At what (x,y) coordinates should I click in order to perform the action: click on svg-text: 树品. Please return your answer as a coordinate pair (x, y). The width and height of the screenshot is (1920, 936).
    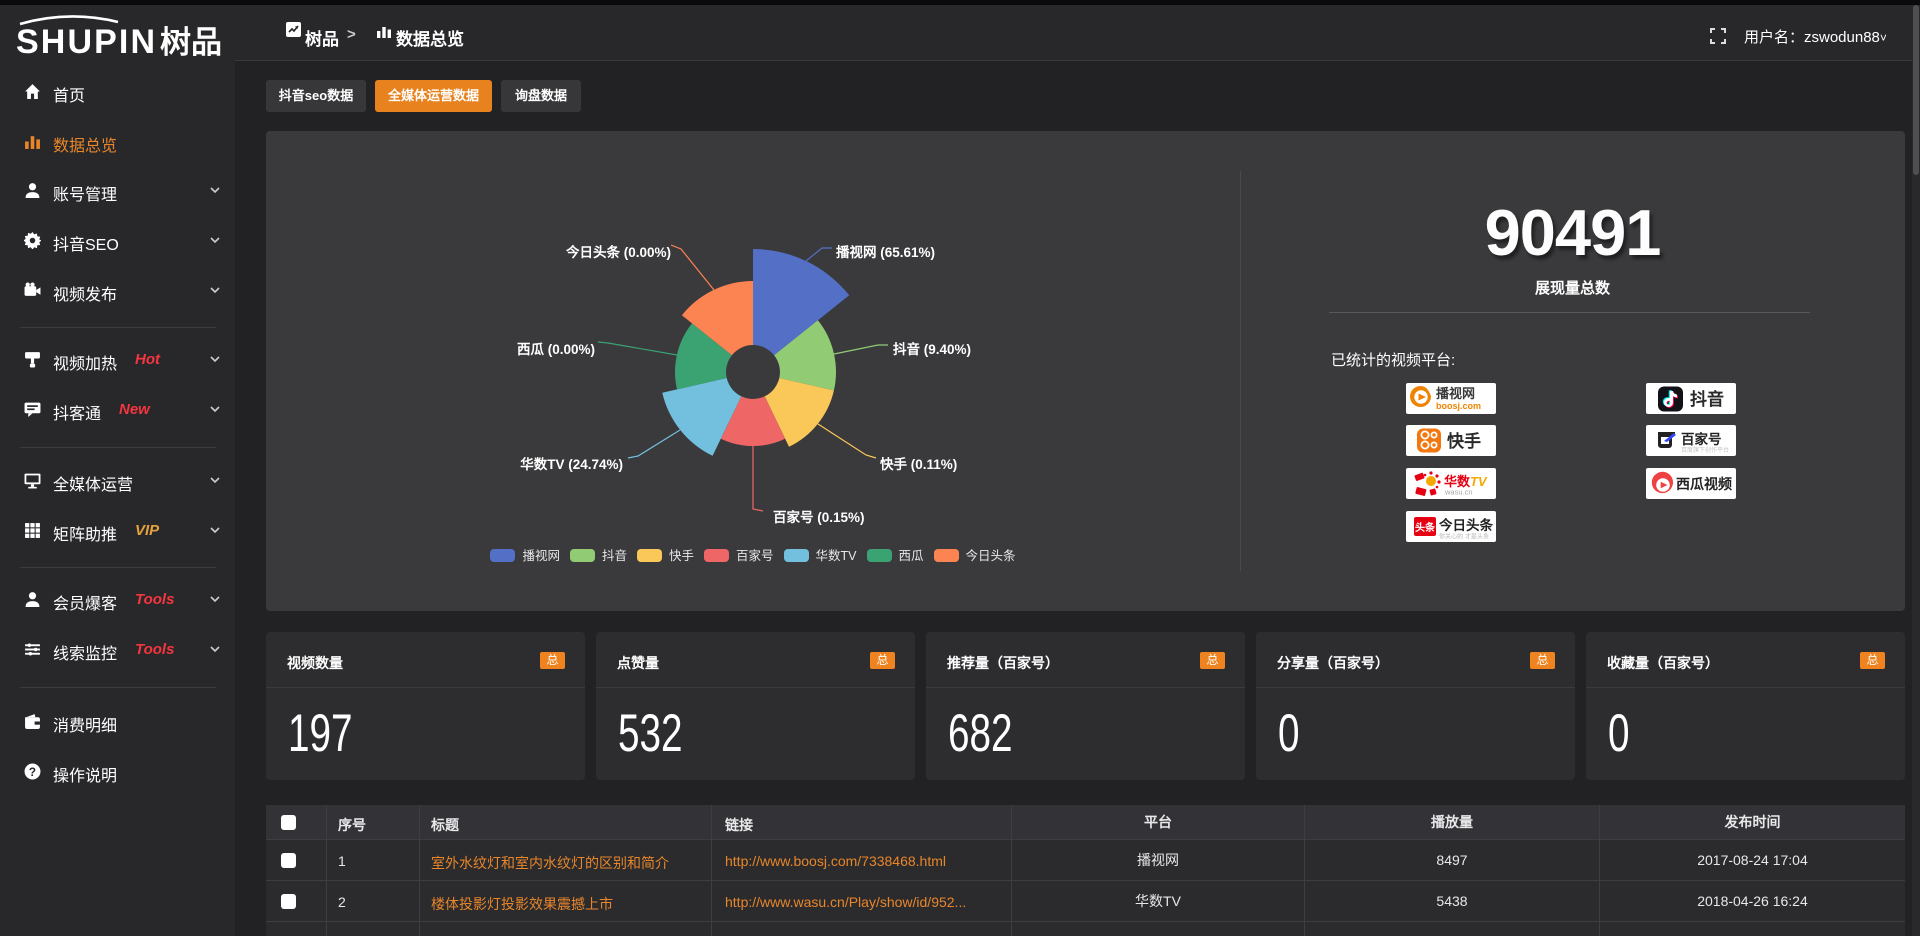
    Looking at the image, I should click on (191, 42).